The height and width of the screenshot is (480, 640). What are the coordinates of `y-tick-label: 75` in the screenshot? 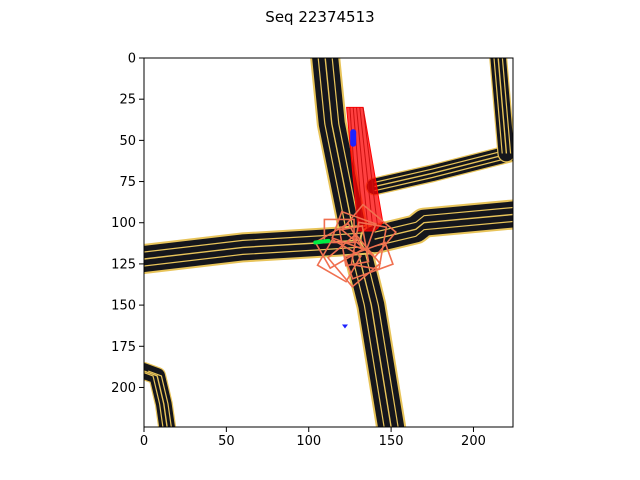 It's located at (127, 182).